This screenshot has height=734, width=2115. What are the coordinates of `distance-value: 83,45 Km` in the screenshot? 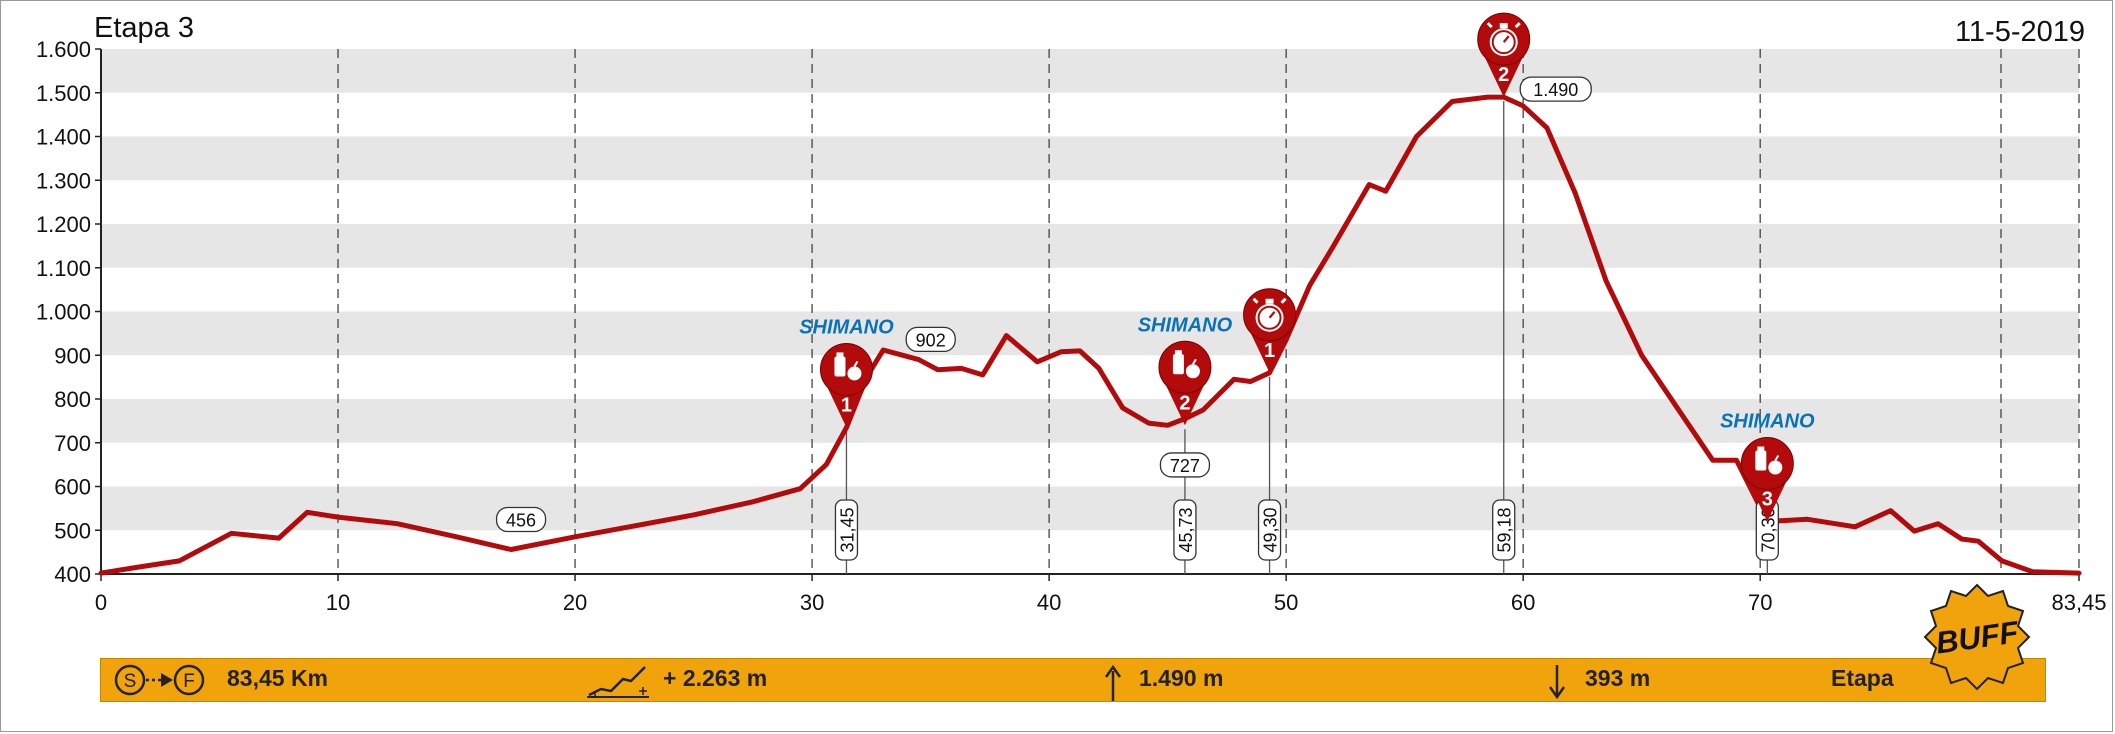 It's located at (278, 678).